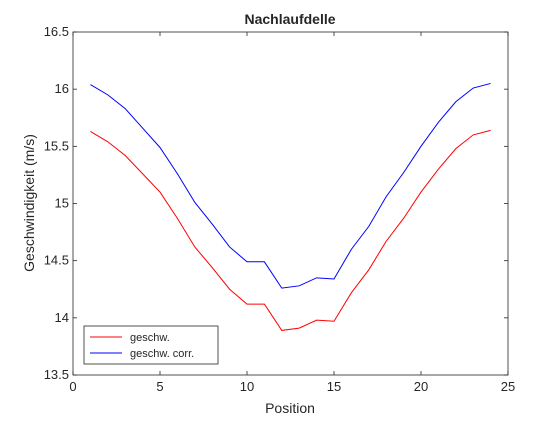  I want to click on legend-label: geschw. corr., so click(162, 354).